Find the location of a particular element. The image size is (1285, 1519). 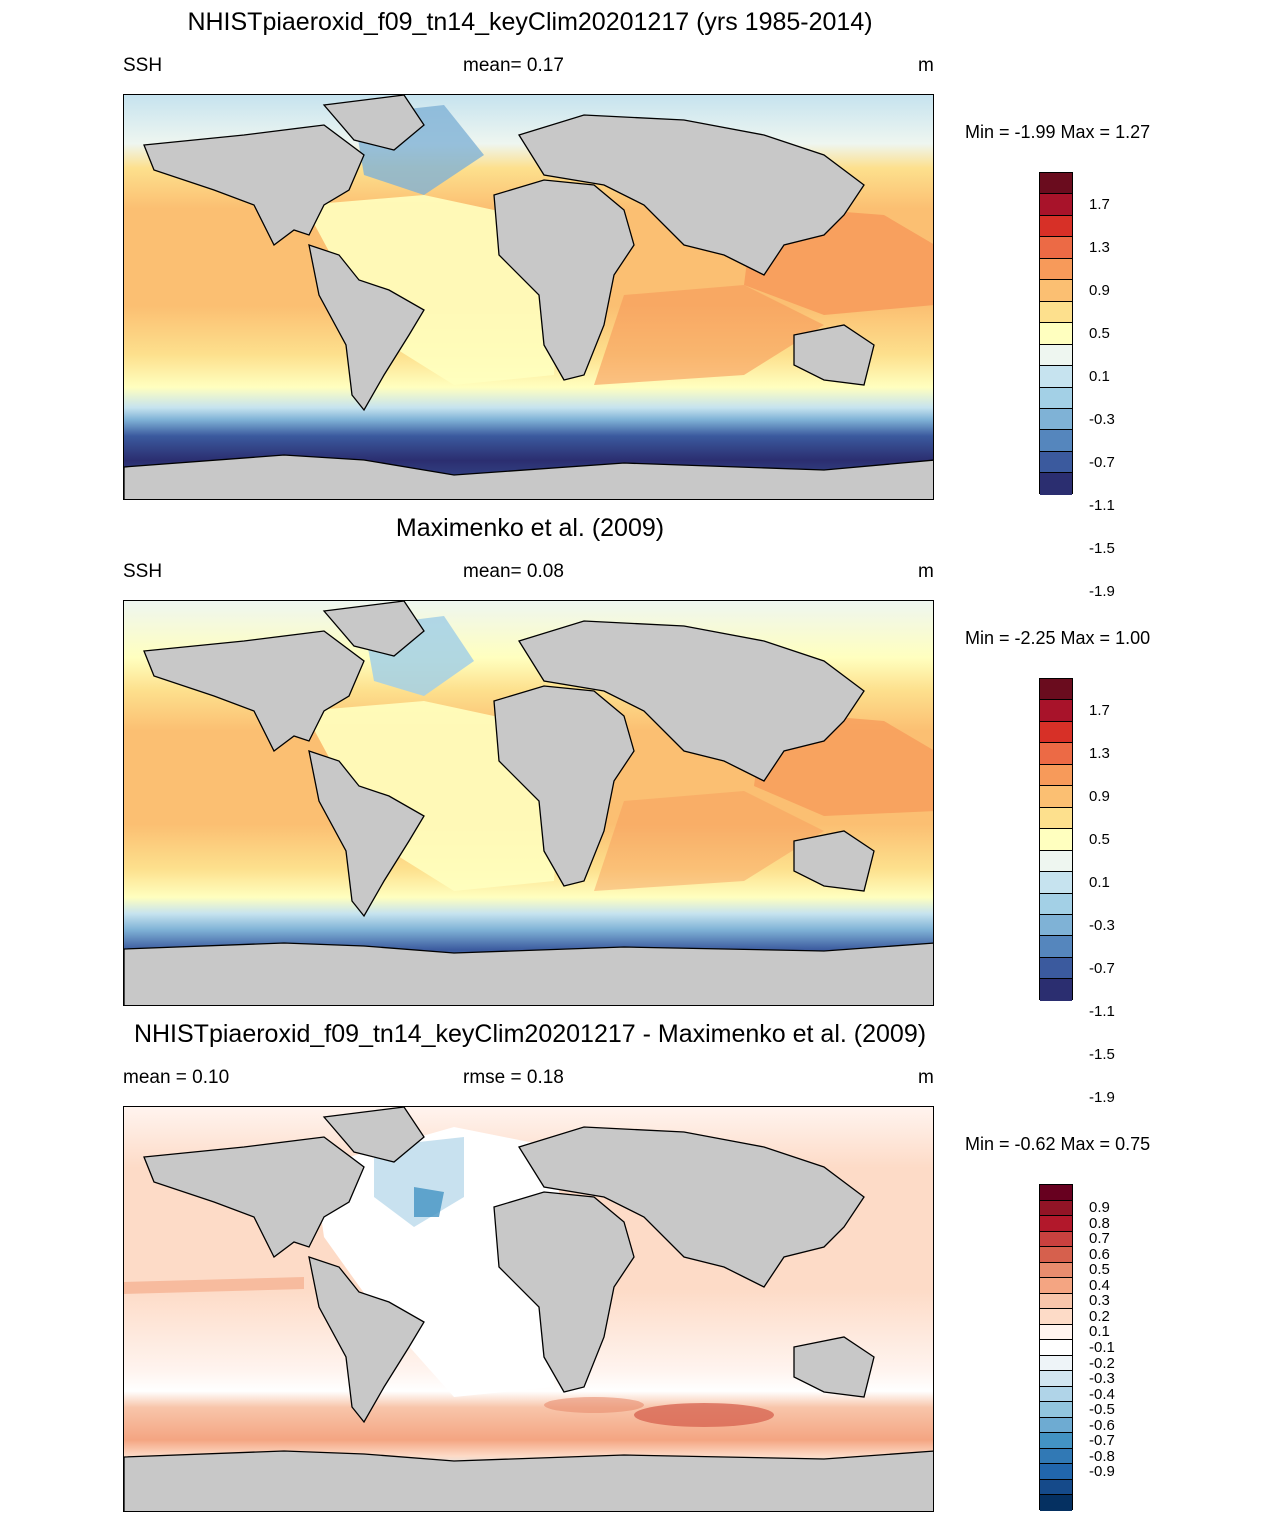

colorbar-tick-label: 0.3 is located at coordinates (1099, 1301).